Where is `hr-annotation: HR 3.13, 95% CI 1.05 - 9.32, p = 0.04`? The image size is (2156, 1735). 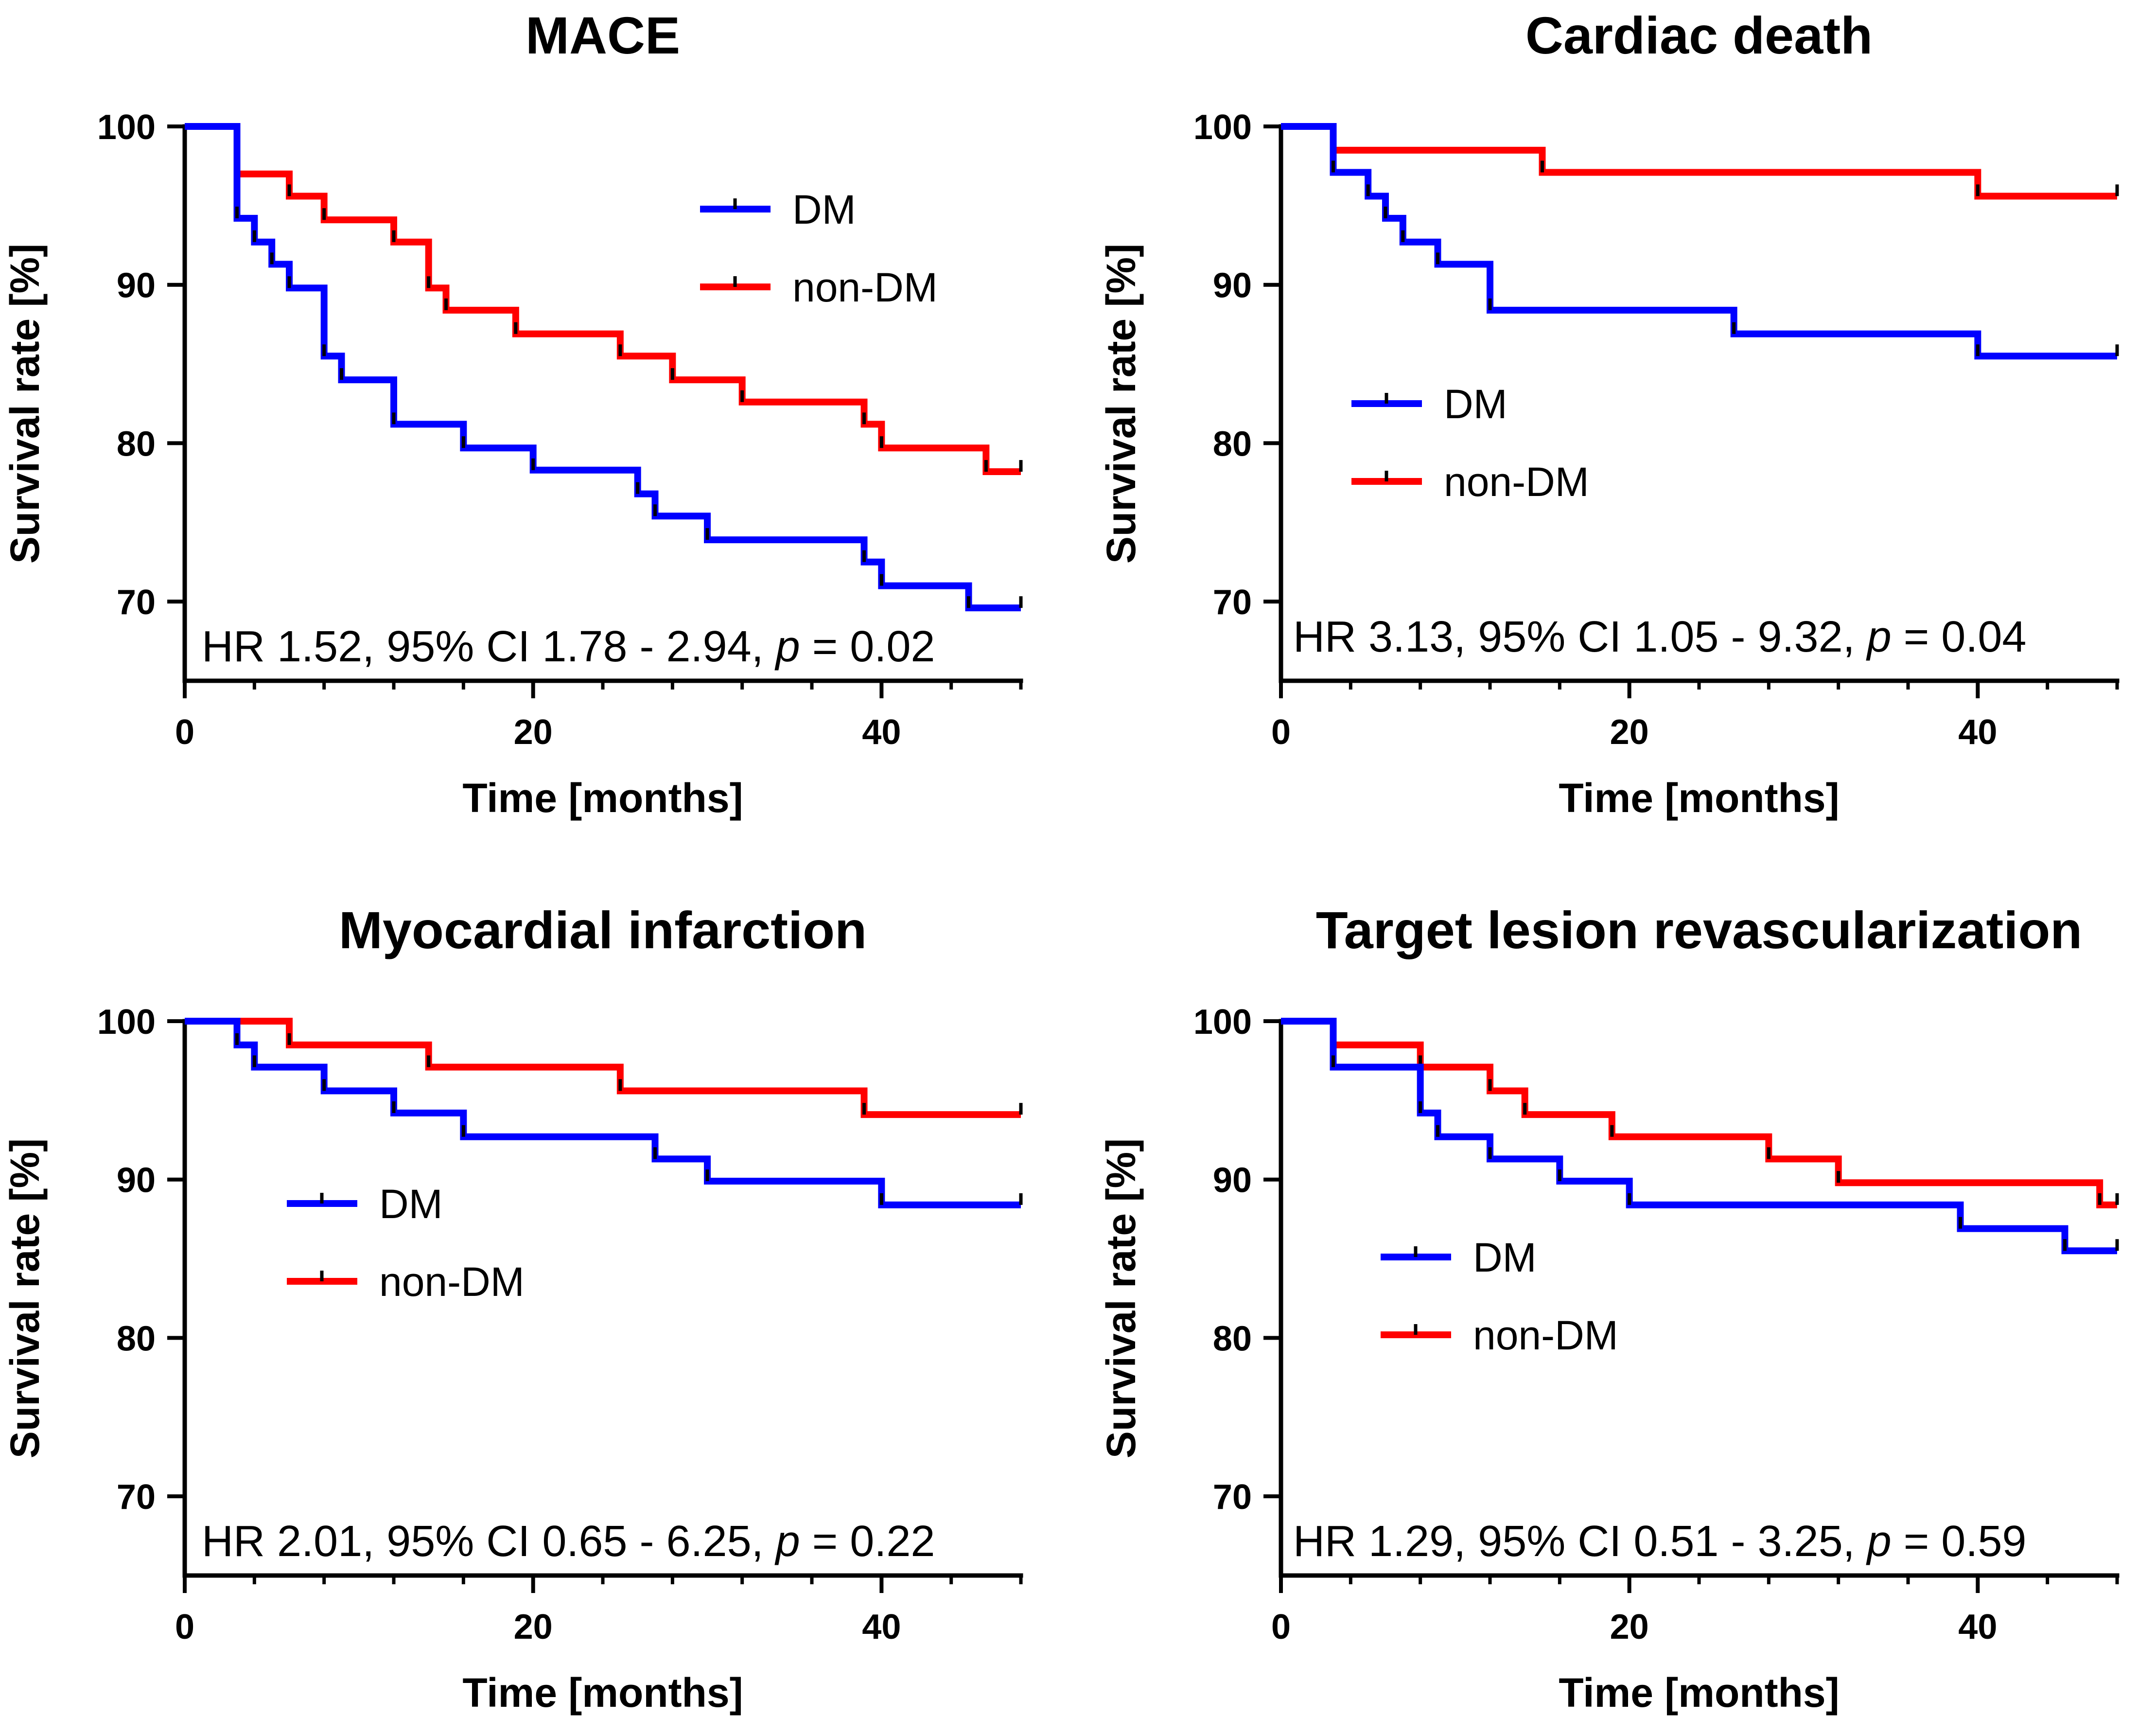
hr-annotation: HR 3.13, 95% CI 1.05 - 9.32, p = 0.04 is located at coordinates (1660, 637).